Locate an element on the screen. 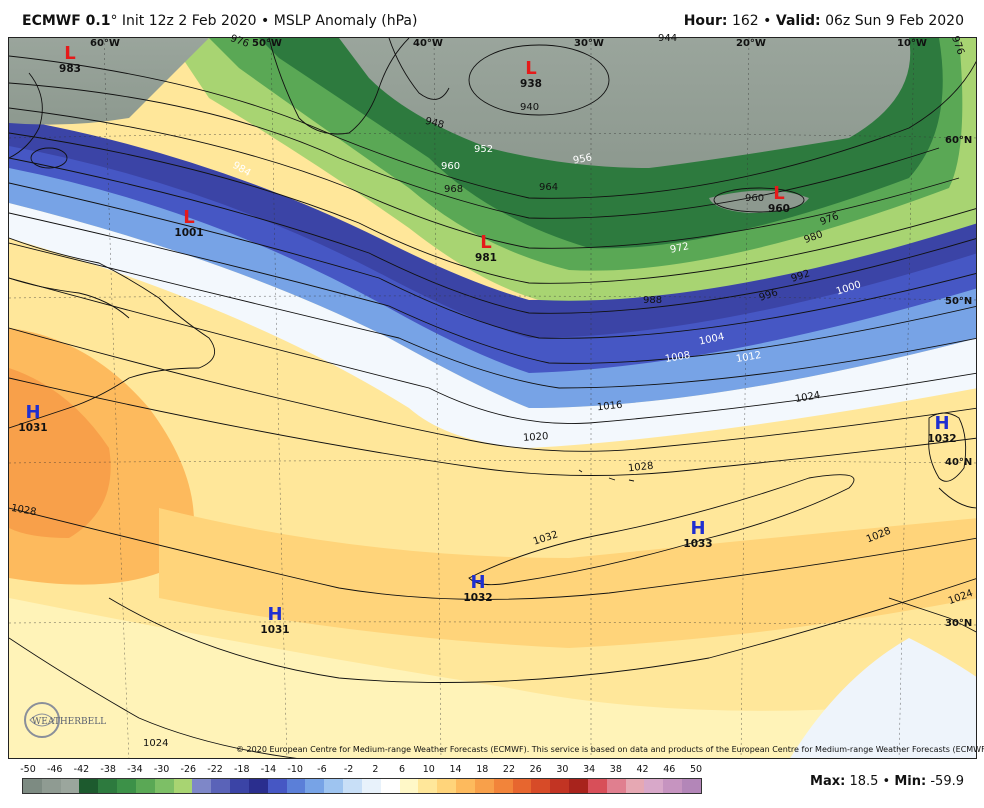  legend-tick-label: -14 is located at coordinates (268, 769).